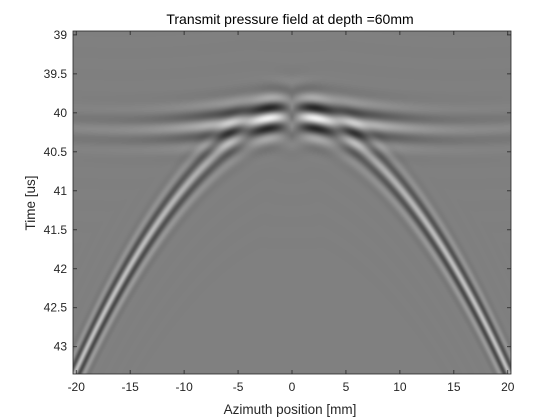 This screenshot has width=560, height=420. I want to click on y-tick-label: 43, so click(61, 347).